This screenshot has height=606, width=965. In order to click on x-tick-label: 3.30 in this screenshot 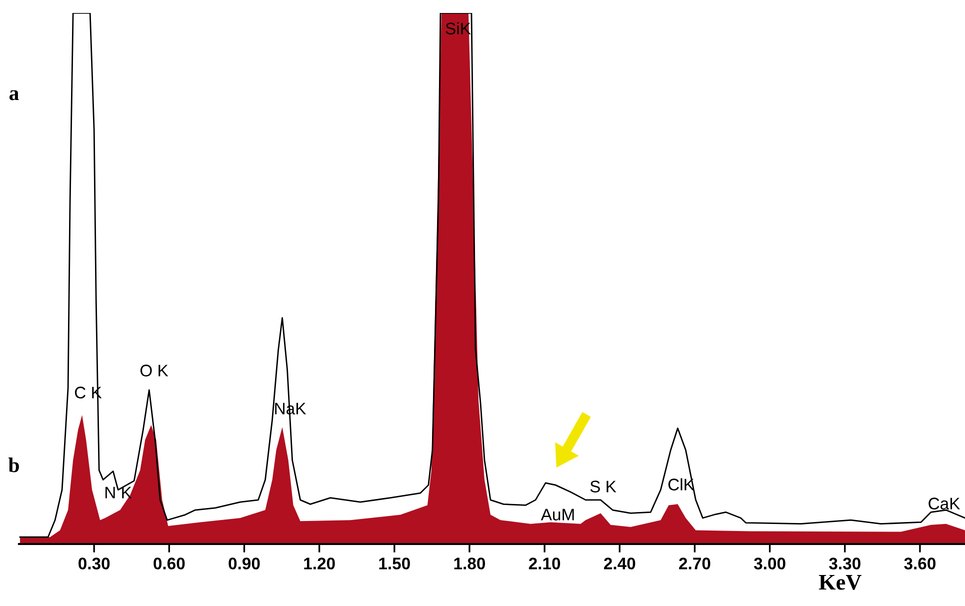, I will do `click(844, 564)`.